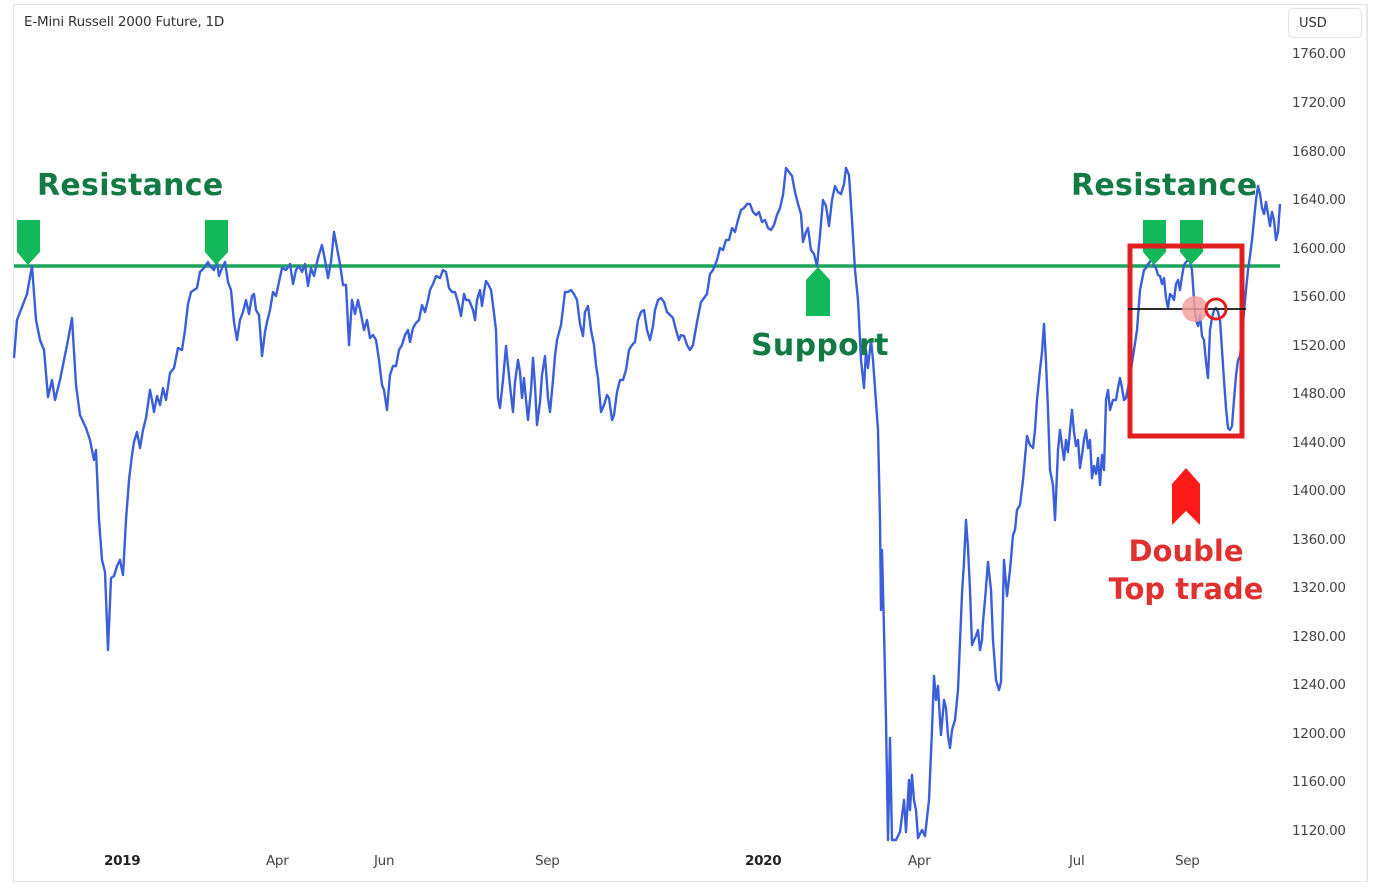 The width and height of the screenshot is (1382, 894). Describe the element at coordinates (1319, 443) in the screenshot. I see `price-tick-label: 1440.00` at that location.